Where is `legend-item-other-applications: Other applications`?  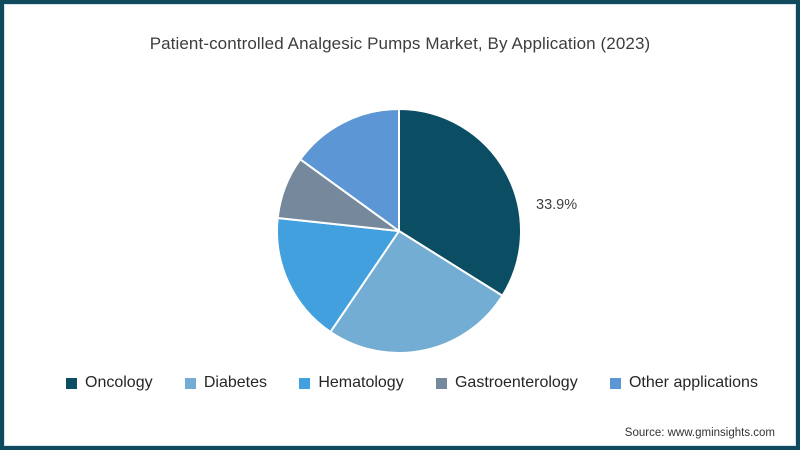
legend-item-other-applications: Other applications is located at coordinates (683, 383).